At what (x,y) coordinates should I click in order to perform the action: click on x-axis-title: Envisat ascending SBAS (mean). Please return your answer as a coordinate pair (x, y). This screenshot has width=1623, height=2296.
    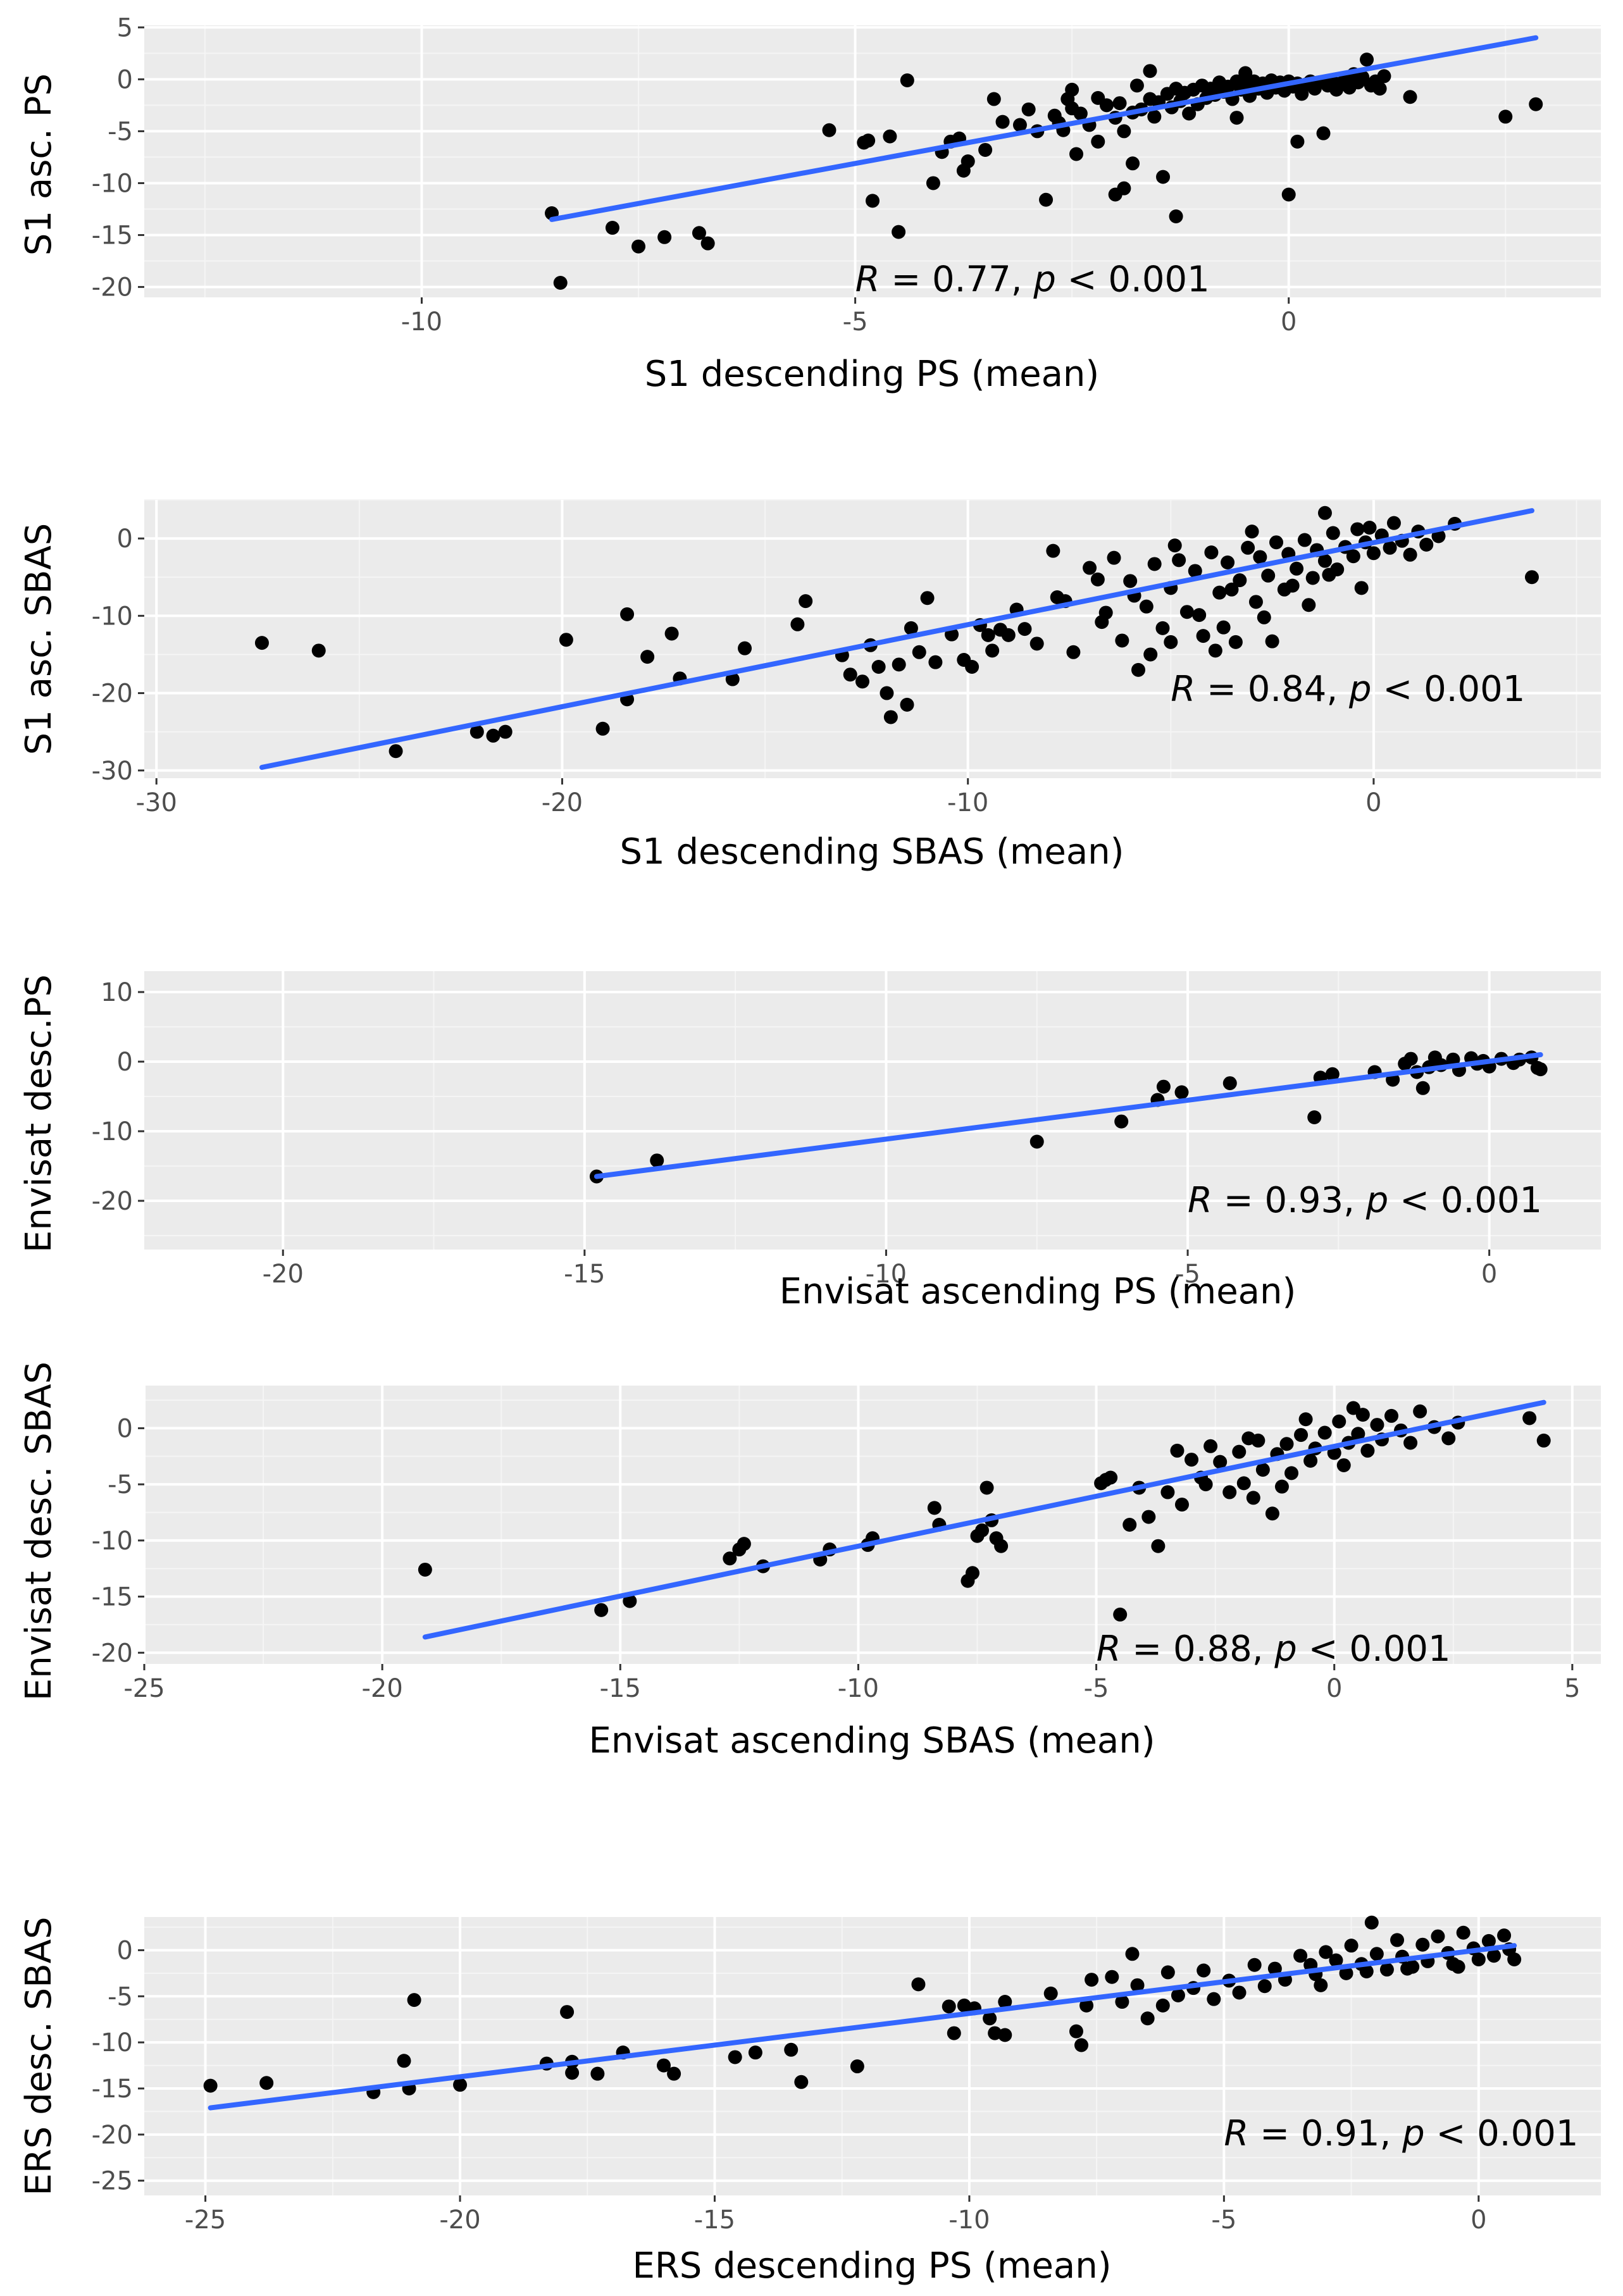
    Looking at the image, I should click on (872, 1740).